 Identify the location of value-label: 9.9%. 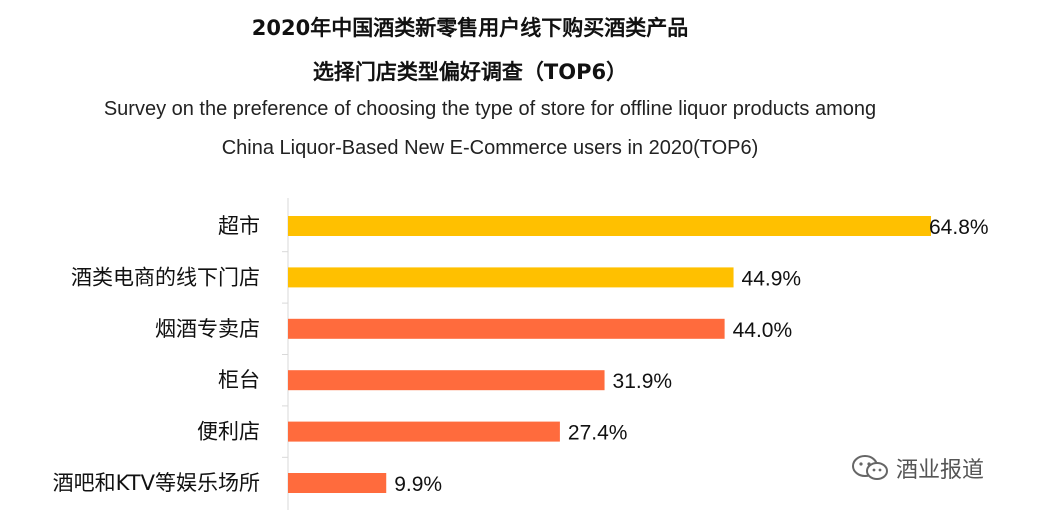
(418, 484).